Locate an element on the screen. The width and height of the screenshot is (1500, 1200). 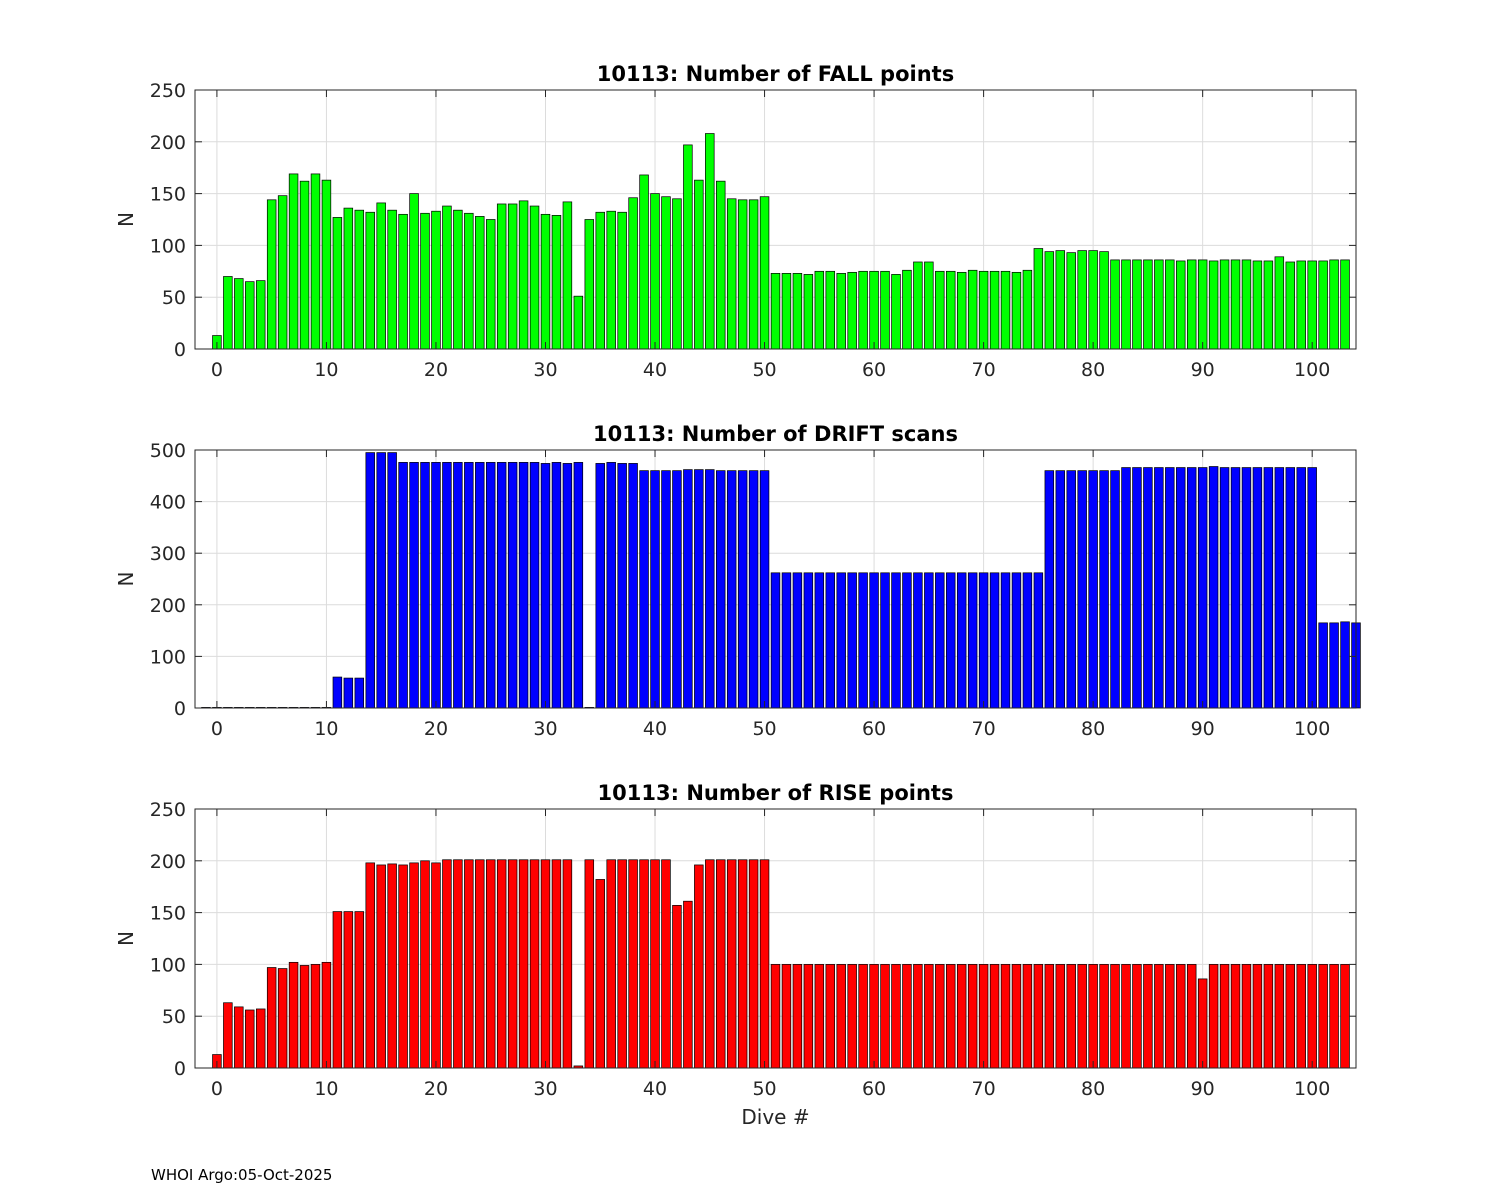
y-tick-label: 500 is located at coordinates (168, 451).